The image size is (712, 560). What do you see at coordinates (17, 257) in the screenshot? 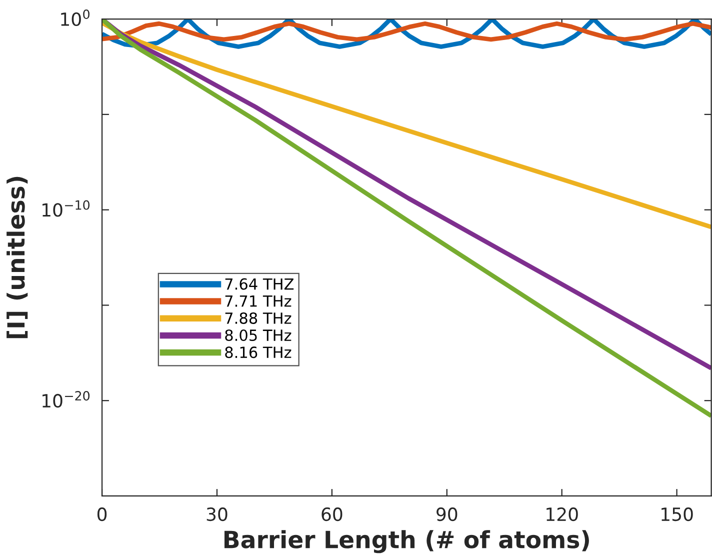
I see `y-axis-title: [I] (unitless)` at bounding box center [17, 257].